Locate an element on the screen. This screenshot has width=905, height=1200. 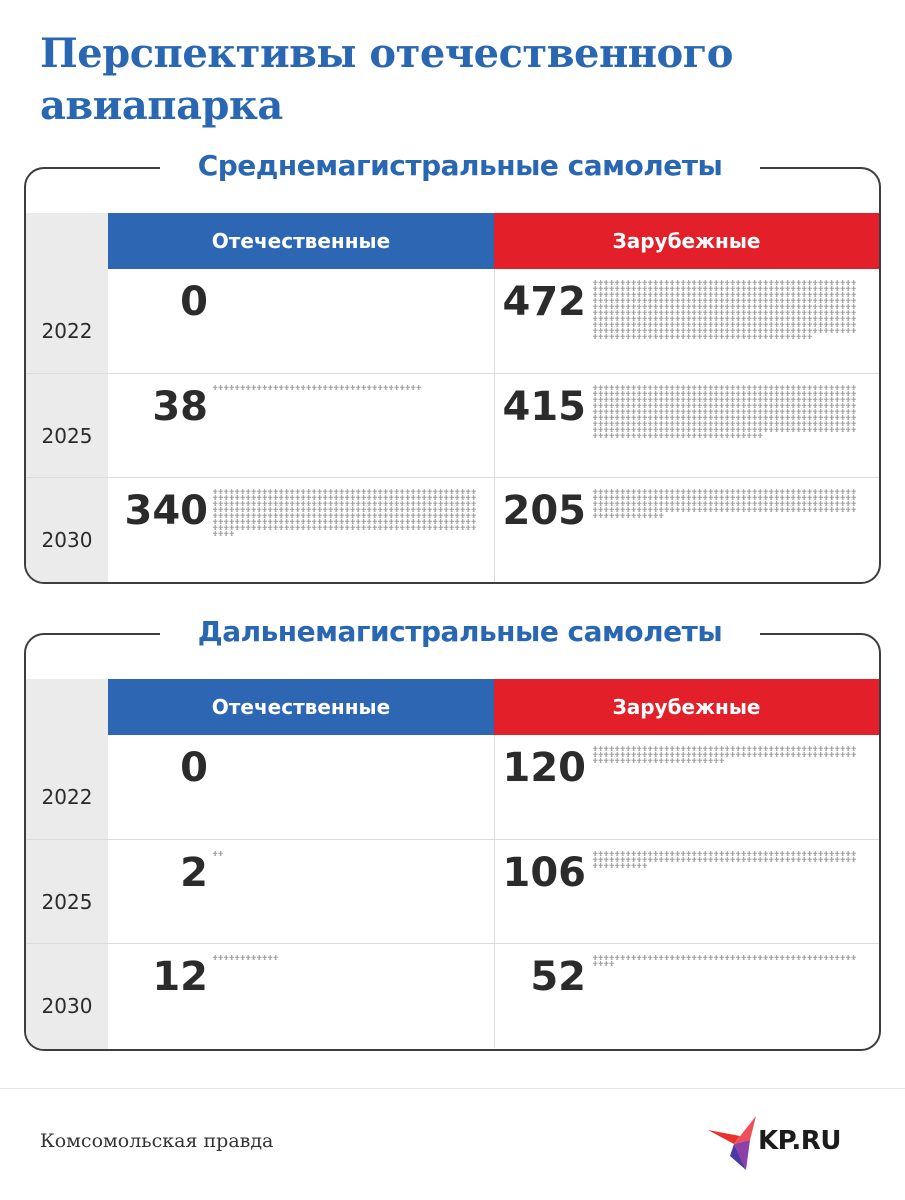
column-header-domestic: Отечественные is located at coordinates (301, 241).